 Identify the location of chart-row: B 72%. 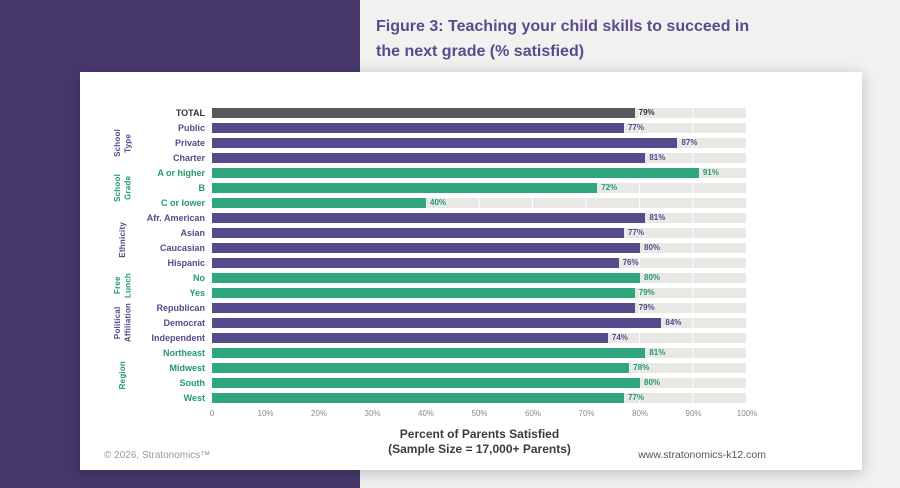
(413, 187).